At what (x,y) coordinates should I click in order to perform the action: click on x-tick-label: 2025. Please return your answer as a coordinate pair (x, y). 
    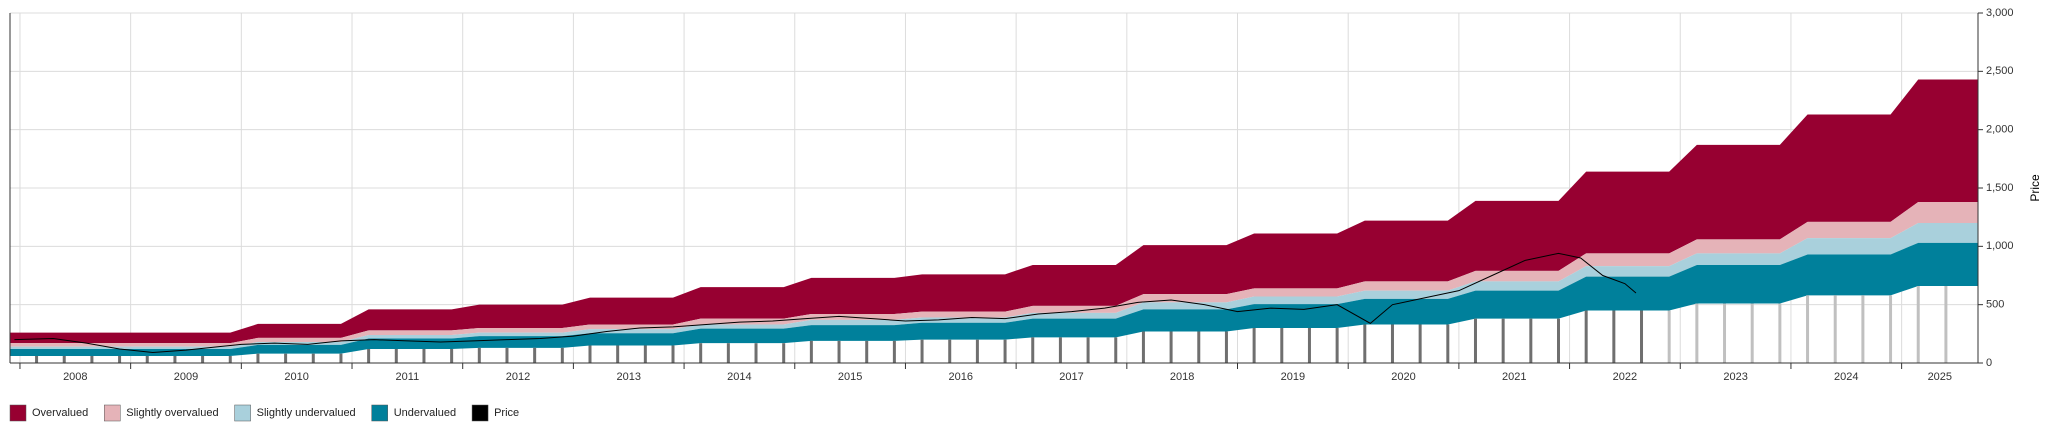
    Looking at the image, I should click on (1940, 377).